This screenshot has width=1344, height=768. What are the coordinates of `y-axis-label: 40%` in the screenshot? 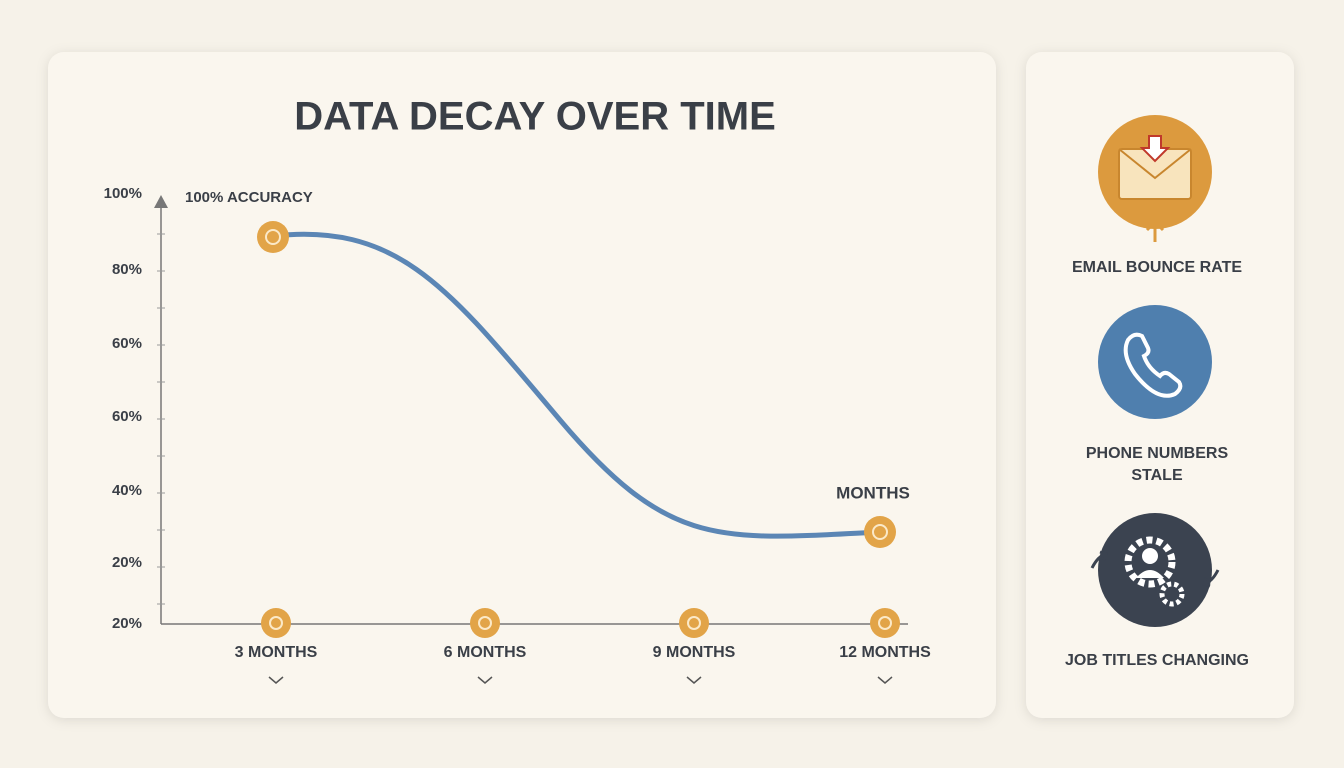 It's located at (127, 490).